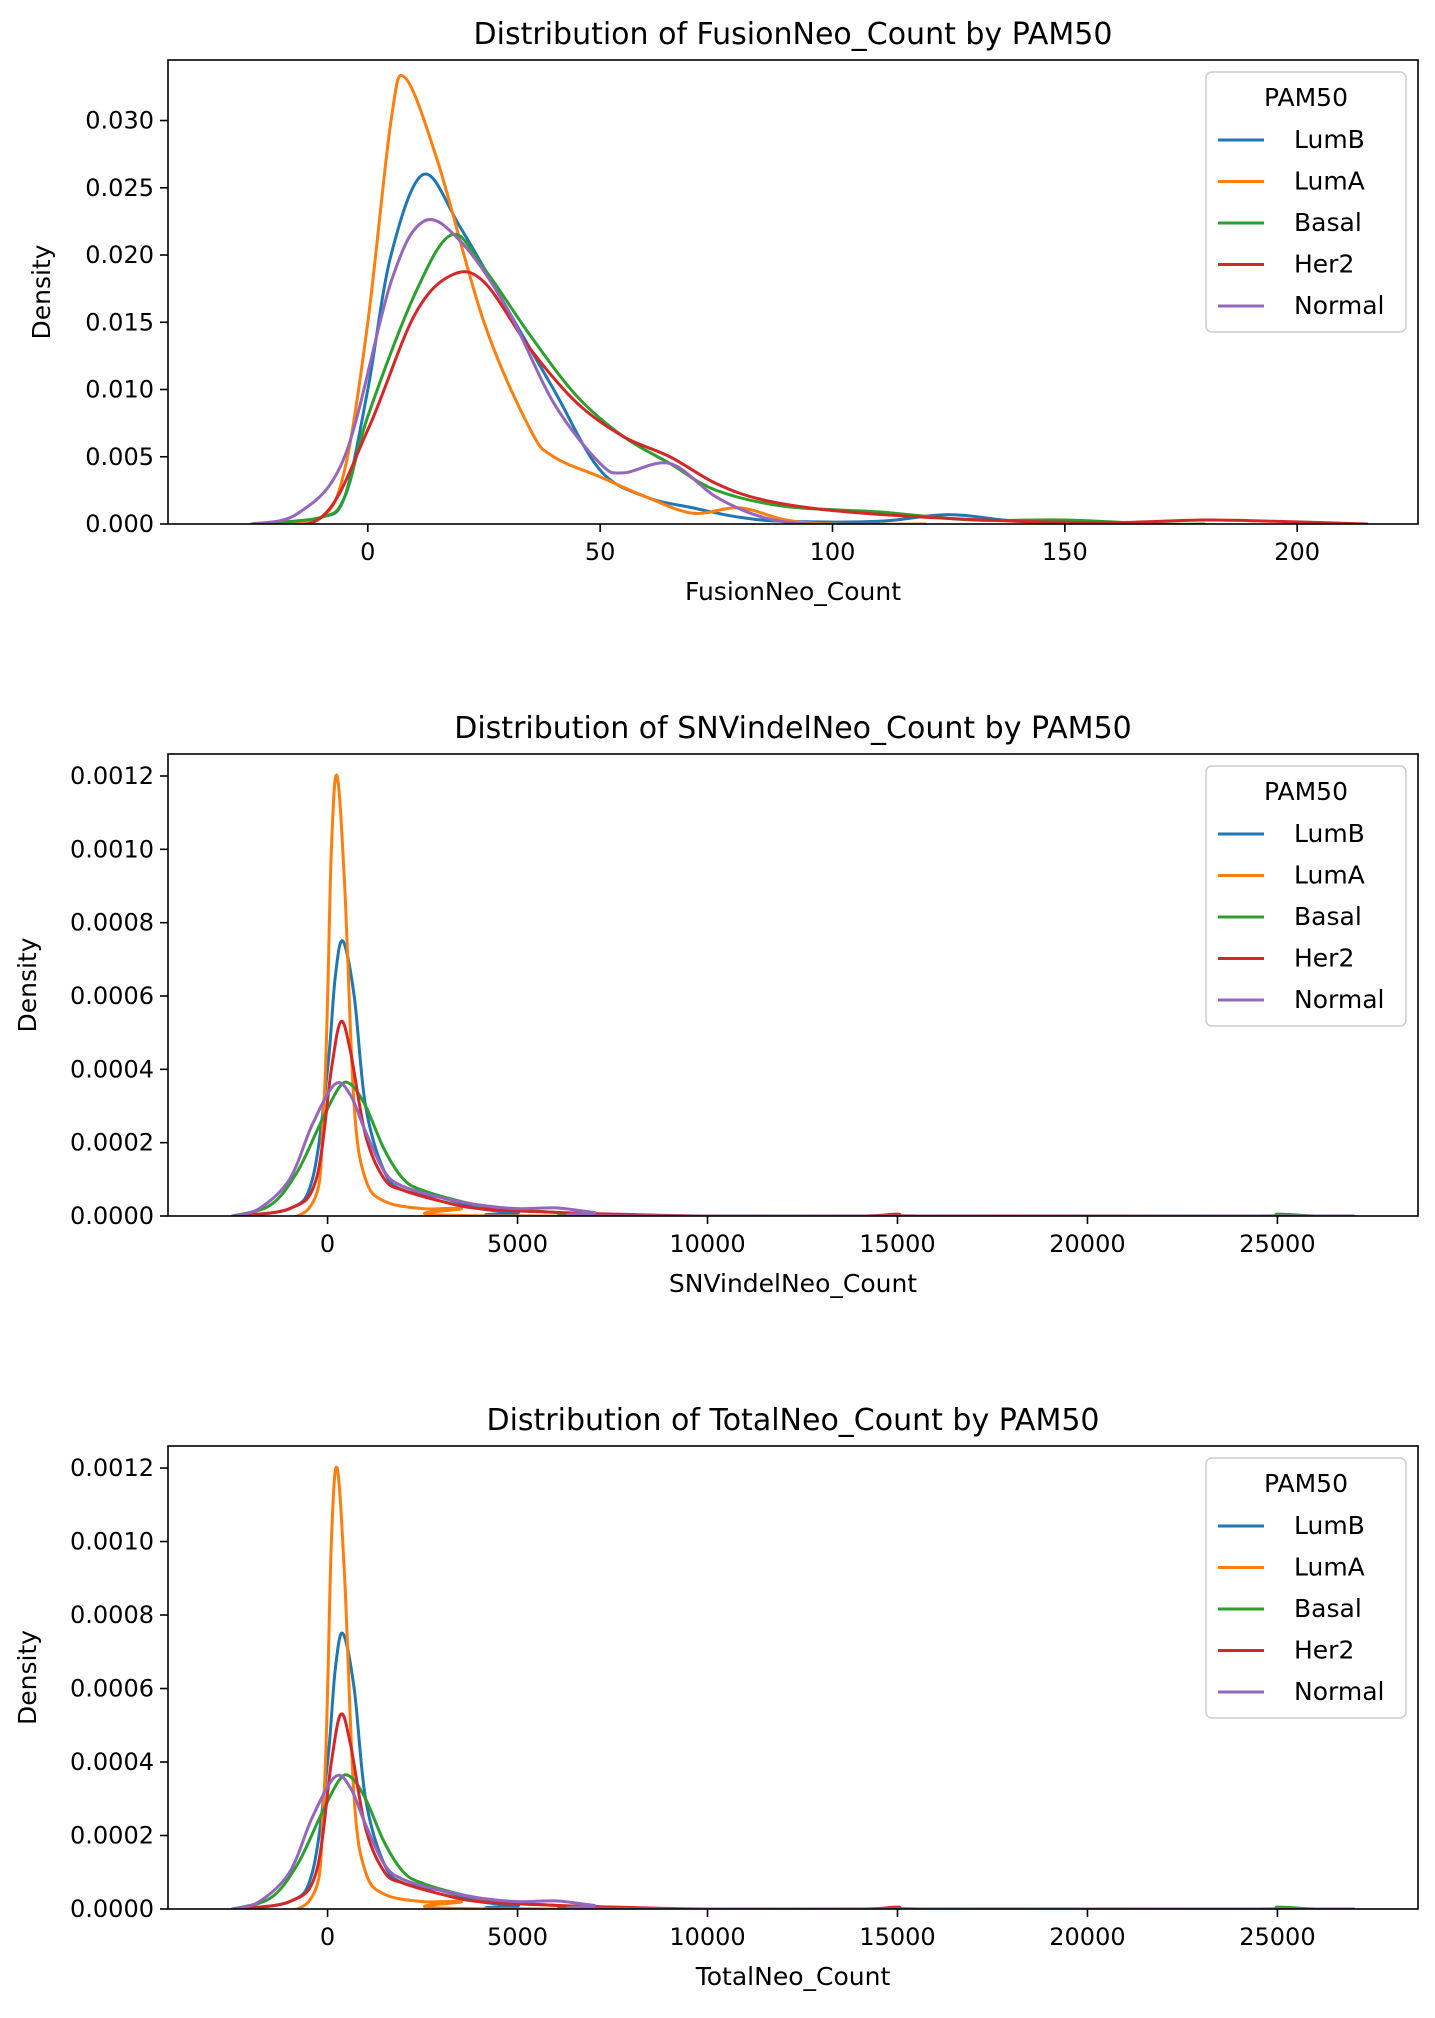  I want to click on y-tick-label: 0.015, so click(119, 322).